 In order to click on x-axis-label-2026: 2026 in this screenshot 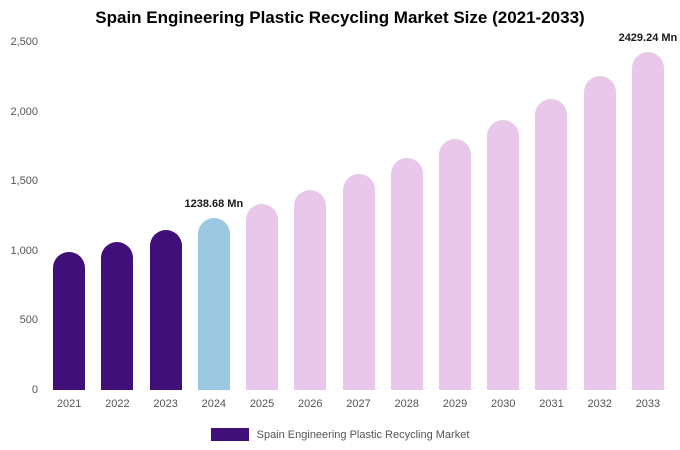, I will do `click(310, 404)`.